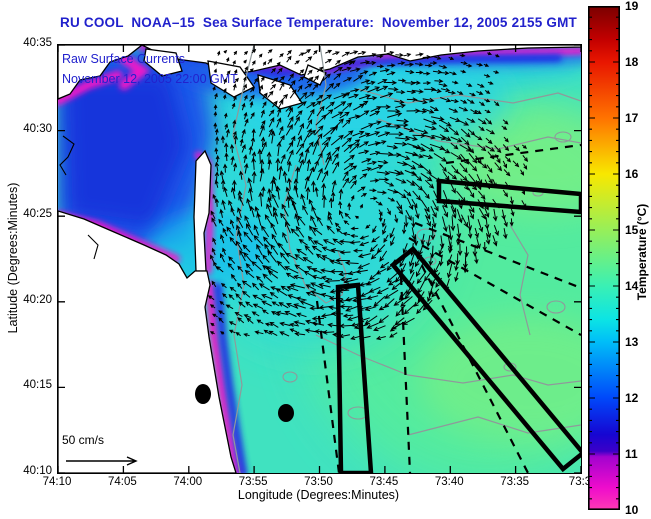 The width and height of the screenshot is (651, 519). I want to click on x-tick-label: 73:40, so click(449, 482).